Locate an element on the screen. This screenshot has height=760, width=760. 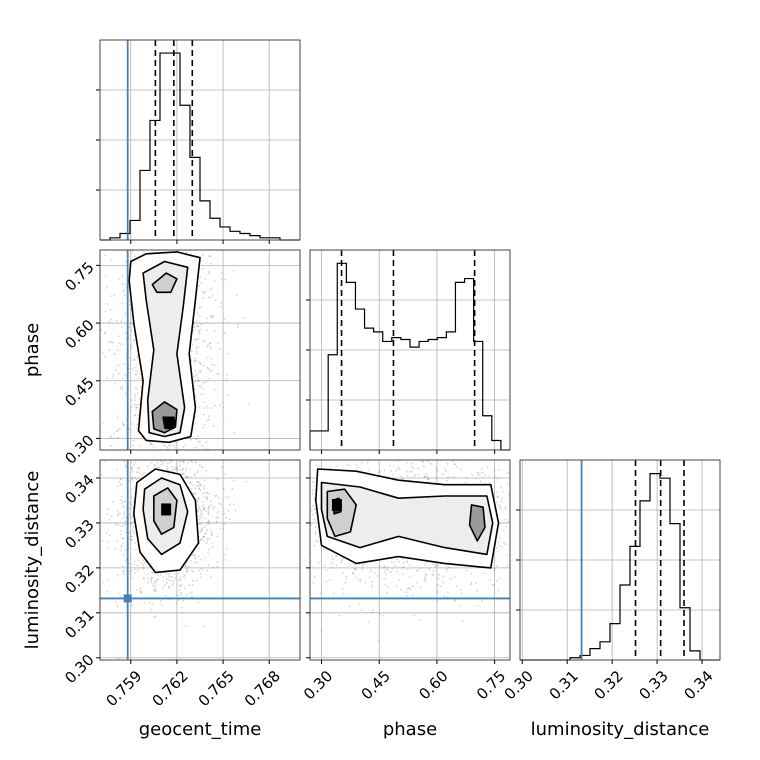
pair-geocent-time-vs-luminosity-distance-xtick-label-2: 0.765 is located at coordinates (216, 688).